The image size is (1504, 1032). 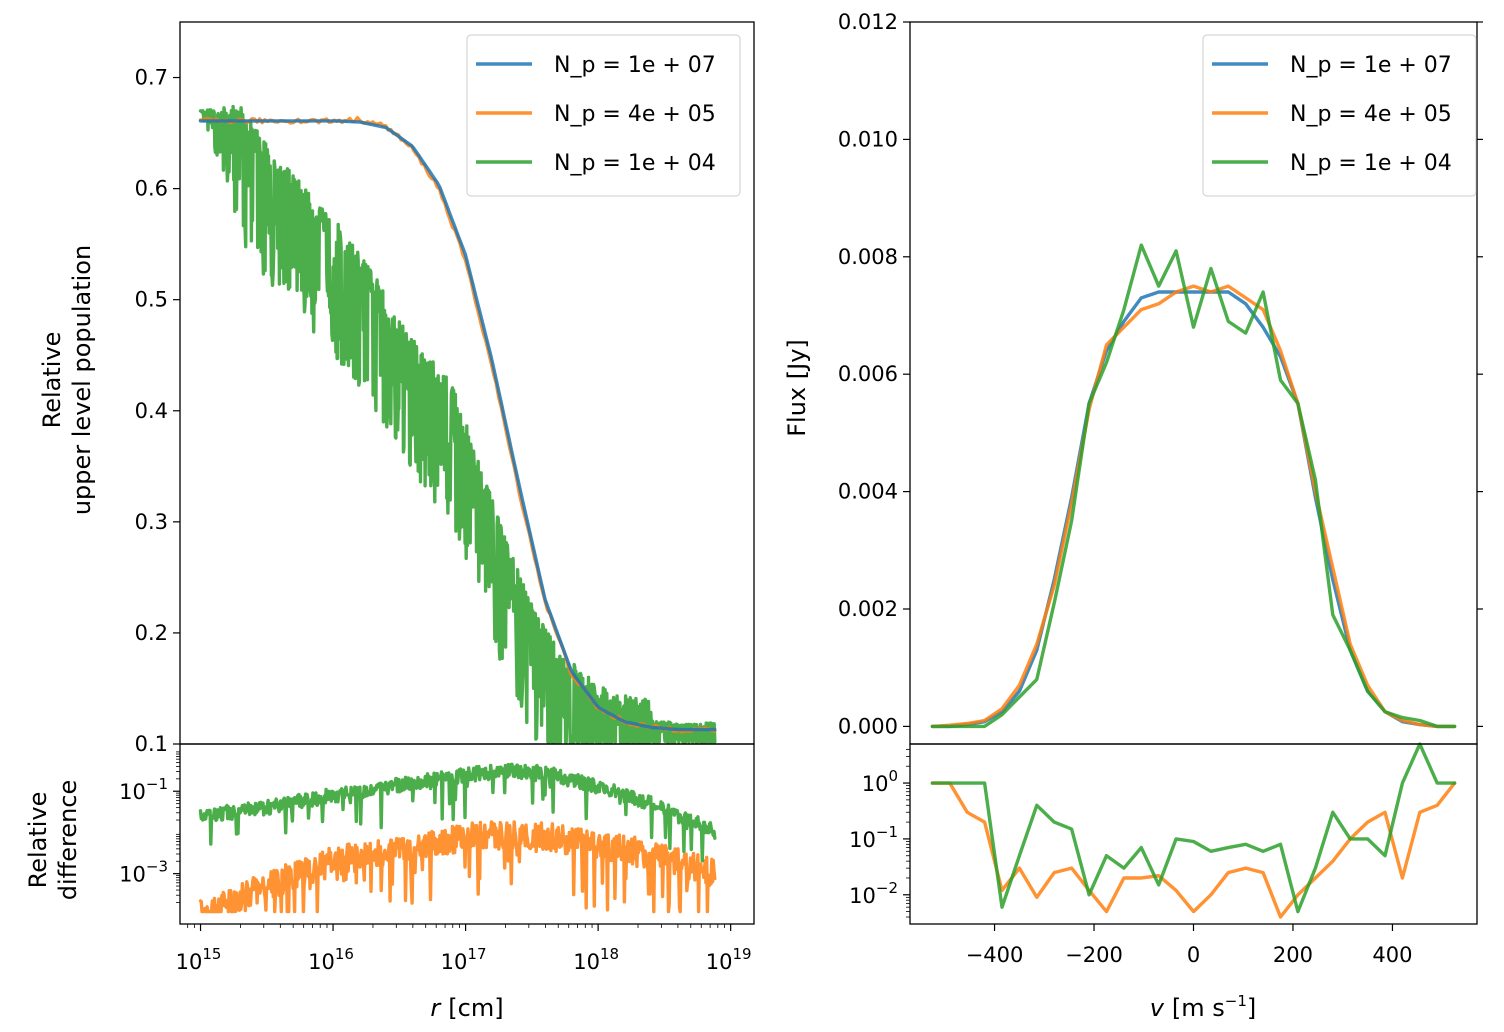 What do you see at coordinates (149, 827) in the screenshot?
I see `left-bottom-y-ticks: 10−310−1` at bounding box center [149, 827].